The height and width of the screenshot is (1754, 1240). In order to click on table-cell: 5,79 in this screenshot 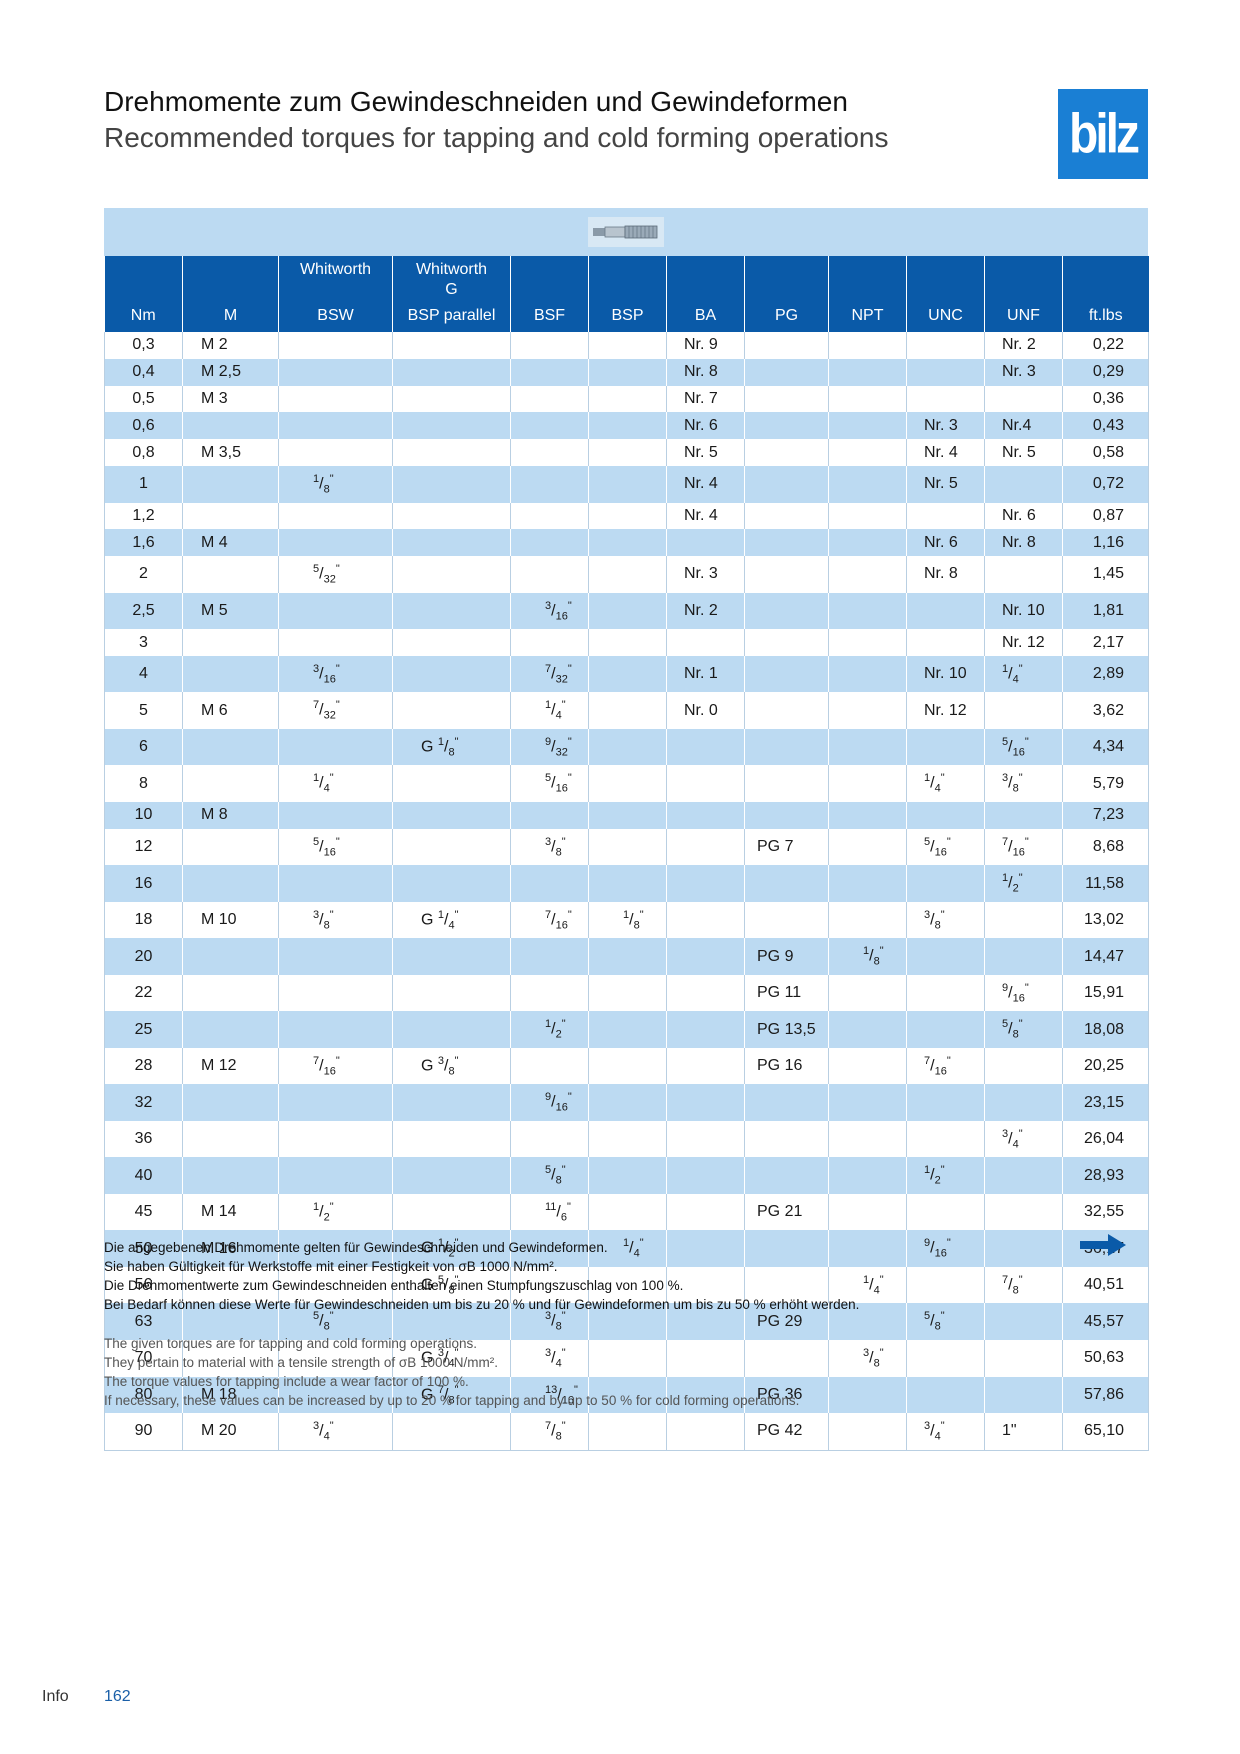, I will do `click(1105, 783)`.